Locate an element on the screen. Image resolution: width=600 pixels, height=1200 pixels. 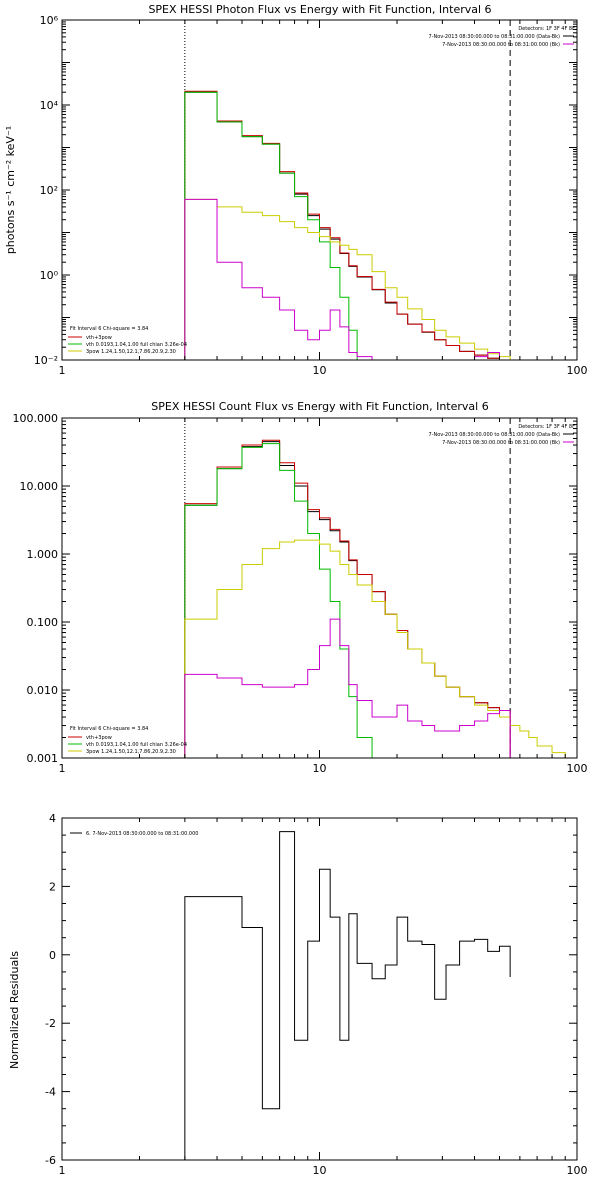
y-tick-label: -4 is located at coordinates (50, 1092).